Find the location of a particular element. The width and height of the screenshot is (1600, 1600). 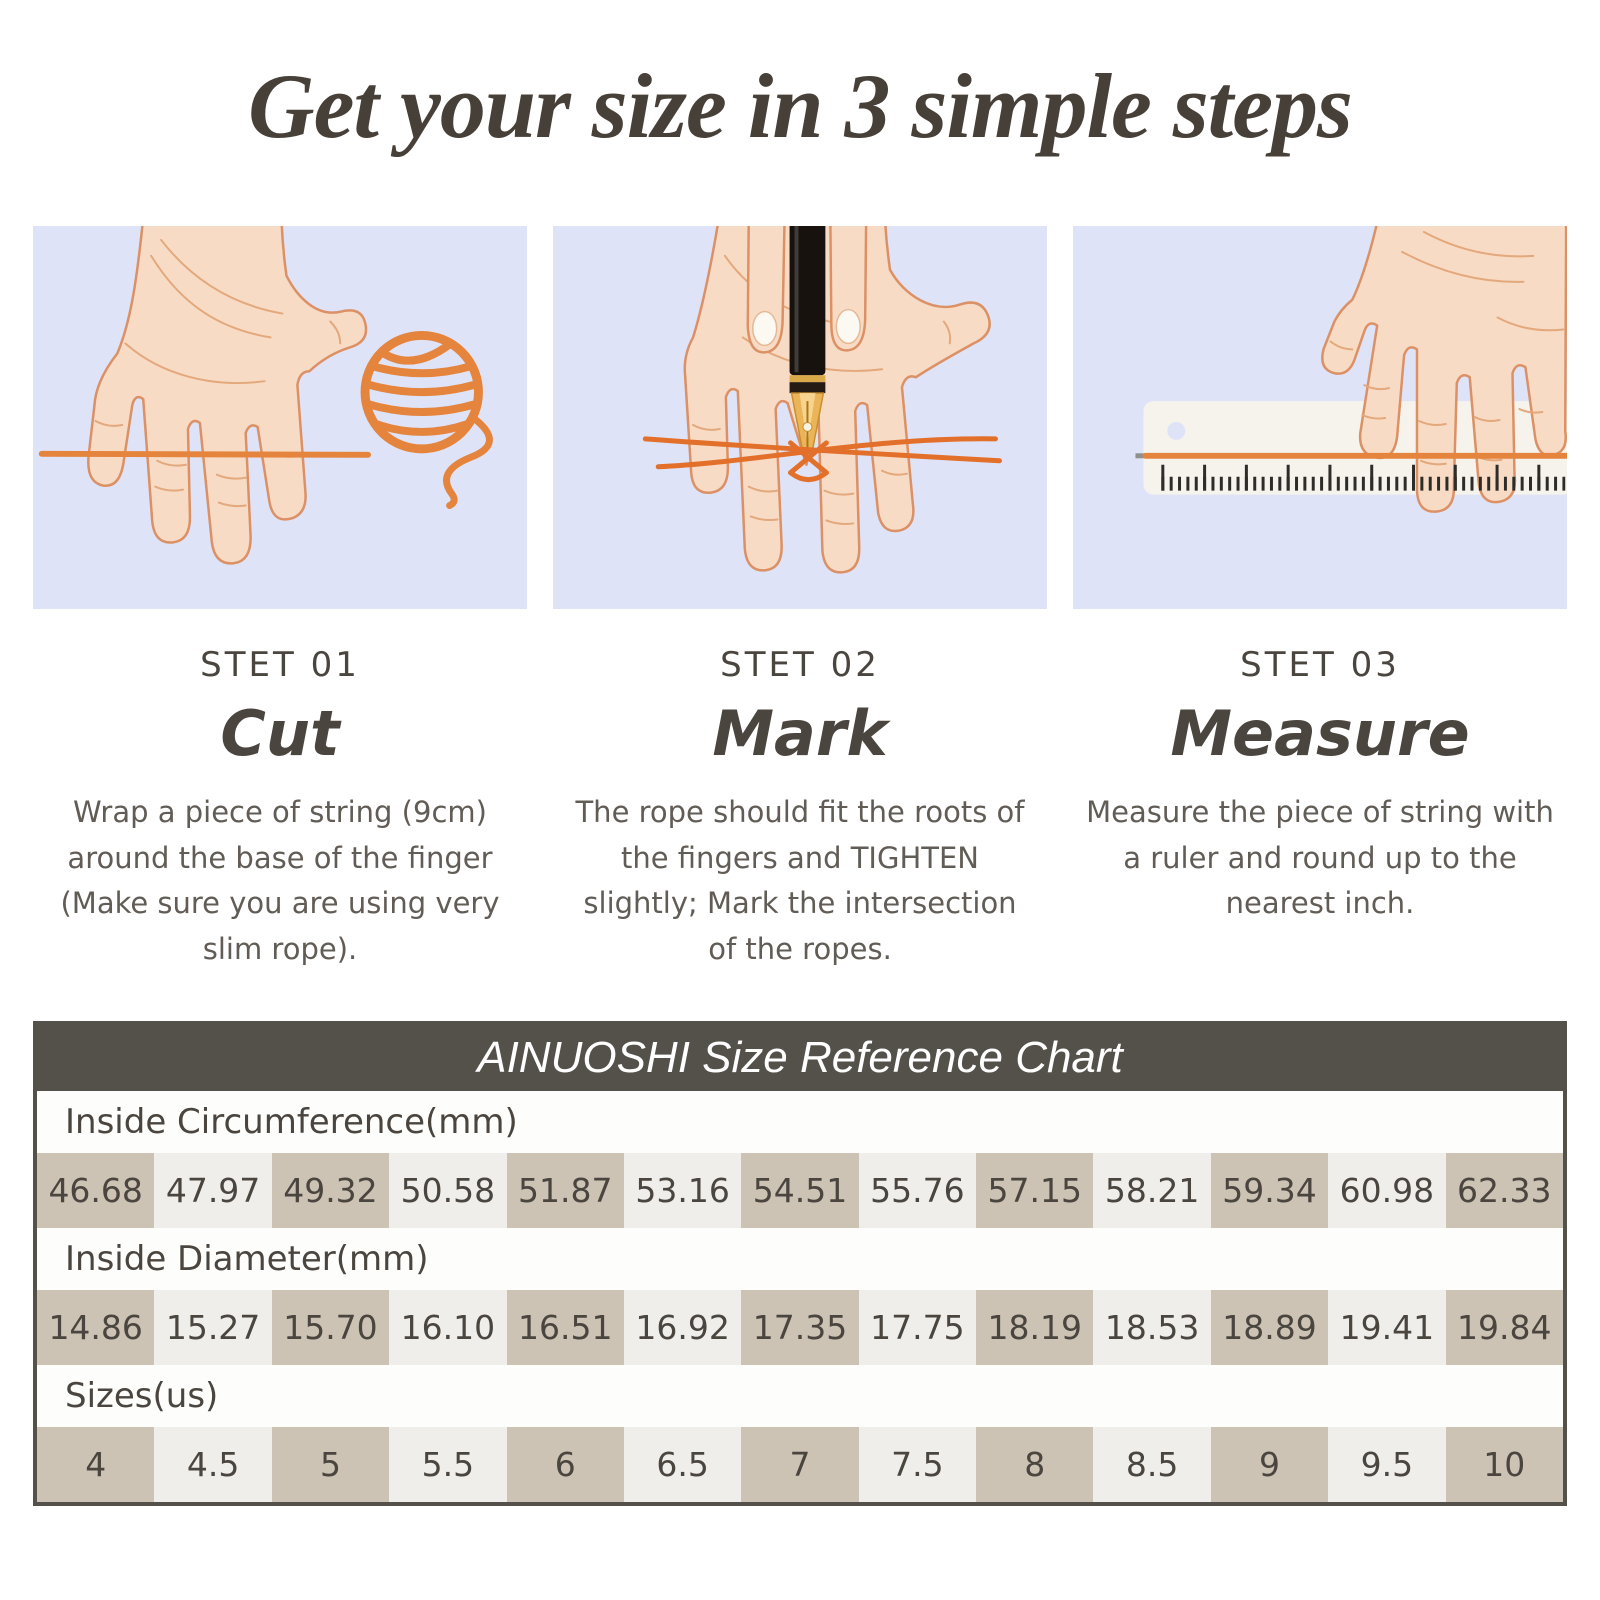

size-value-cell: 7.5 is located at coordinates (917, 1465).